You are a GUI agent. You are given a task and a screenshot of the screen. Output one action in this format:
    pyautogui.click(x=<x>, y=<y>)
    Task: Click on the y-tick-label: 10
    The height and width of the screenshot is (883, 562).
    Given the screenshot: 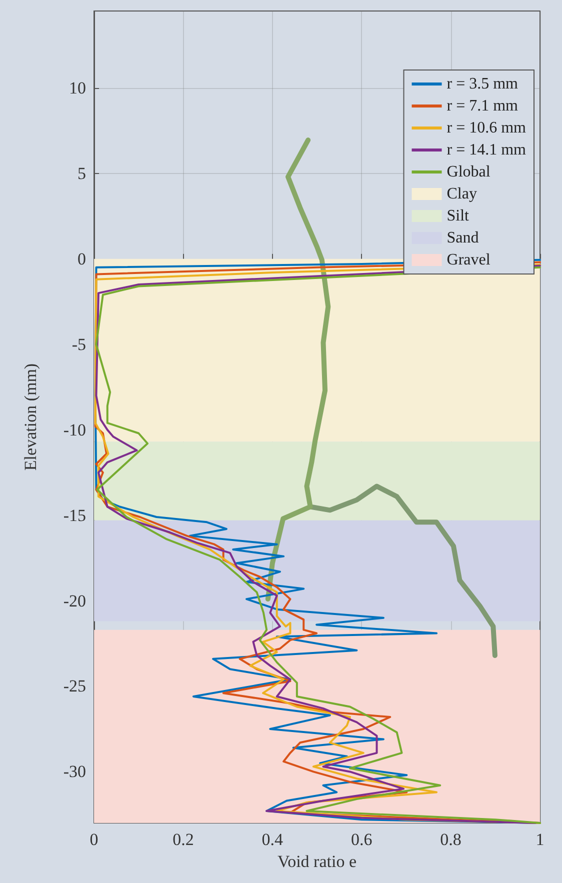 What is the action you would take?
    pyautogui.click(x=77, y=88)
    